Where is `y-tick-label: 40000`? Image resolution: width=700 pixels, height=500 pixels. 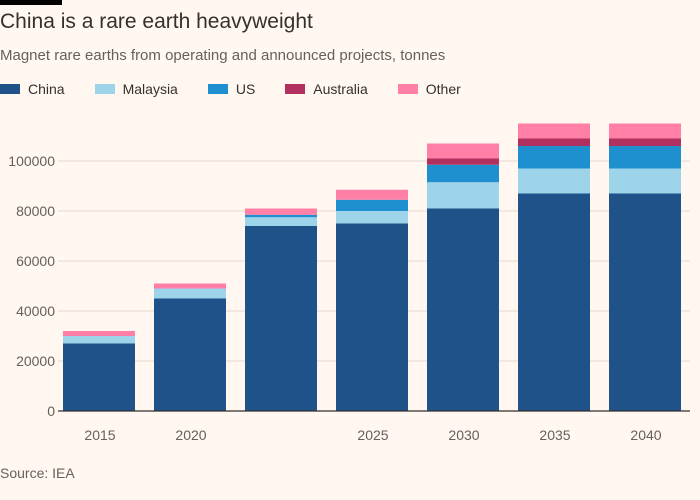 y-tick-label: 40000 is located at coordinates (35, 311).